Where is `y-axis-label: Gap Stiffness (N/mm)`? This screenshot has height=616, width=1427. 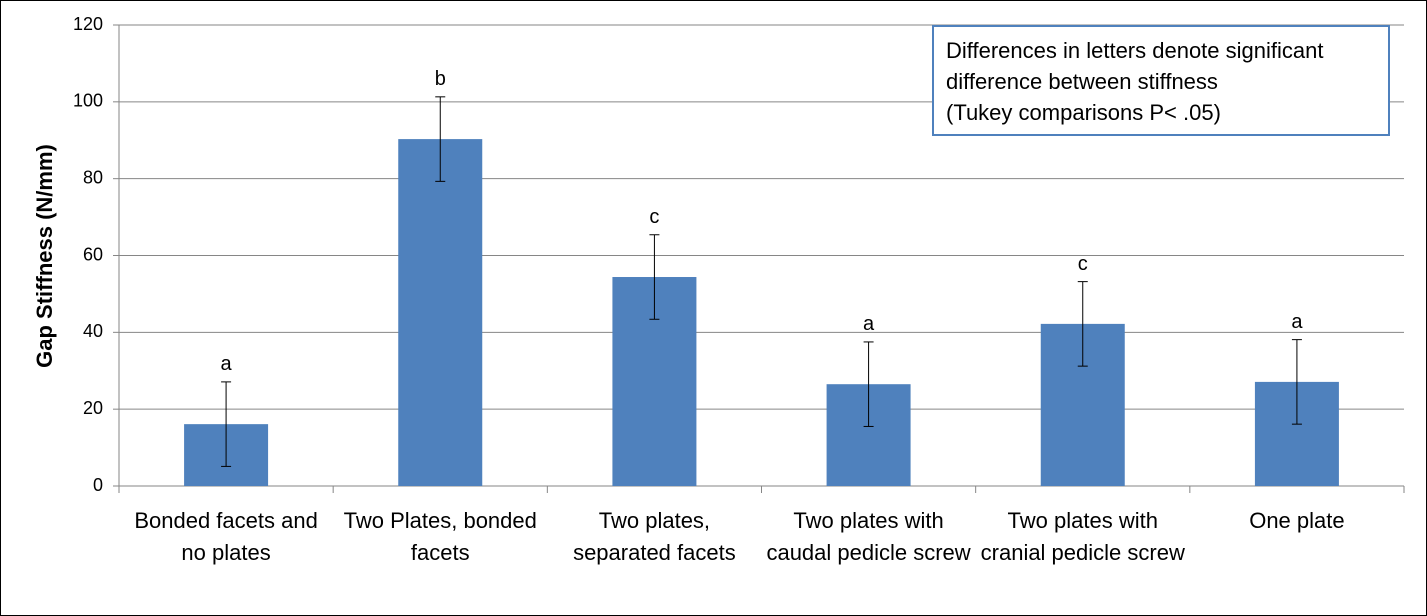 y-axis-label: Gap Stiffness (N/mm) is located at coordinates (44, 256).